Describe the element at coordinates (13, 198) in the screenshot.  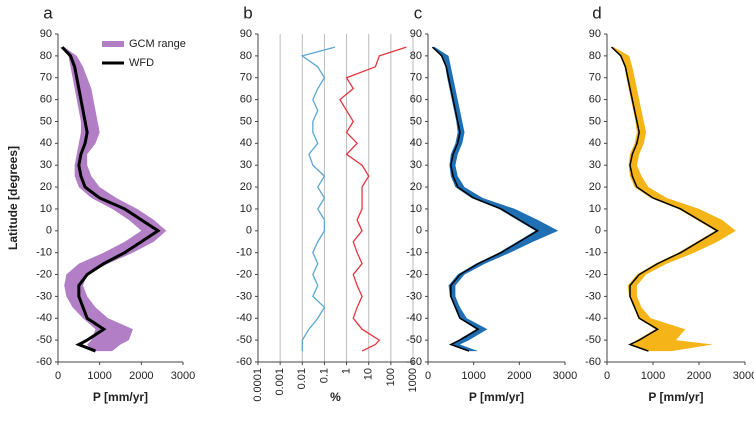
I see `y-axis-label: Latitude [degrees]` at that location.